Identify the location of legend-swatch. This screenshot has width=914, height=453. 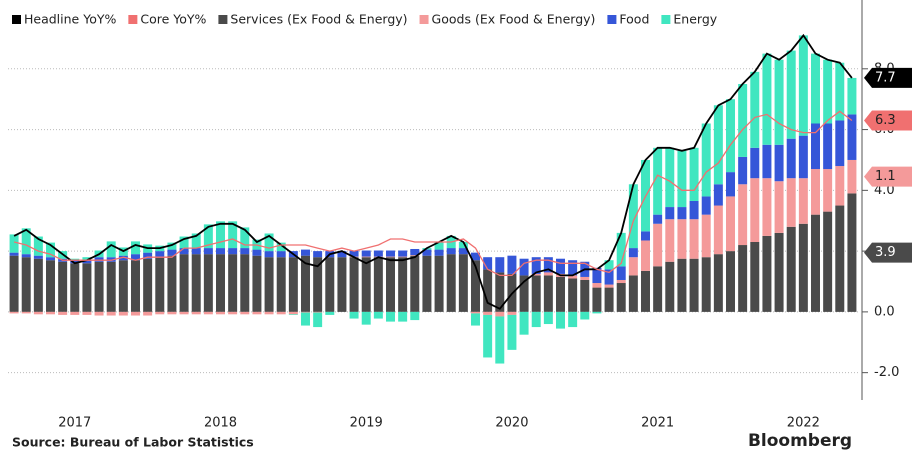
(223, 19).